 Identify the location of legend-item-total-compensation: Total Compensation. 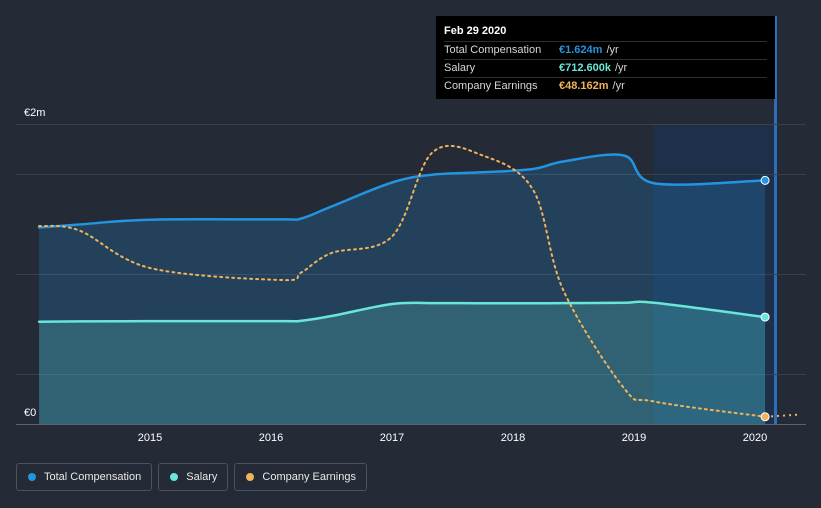
(84, 477).